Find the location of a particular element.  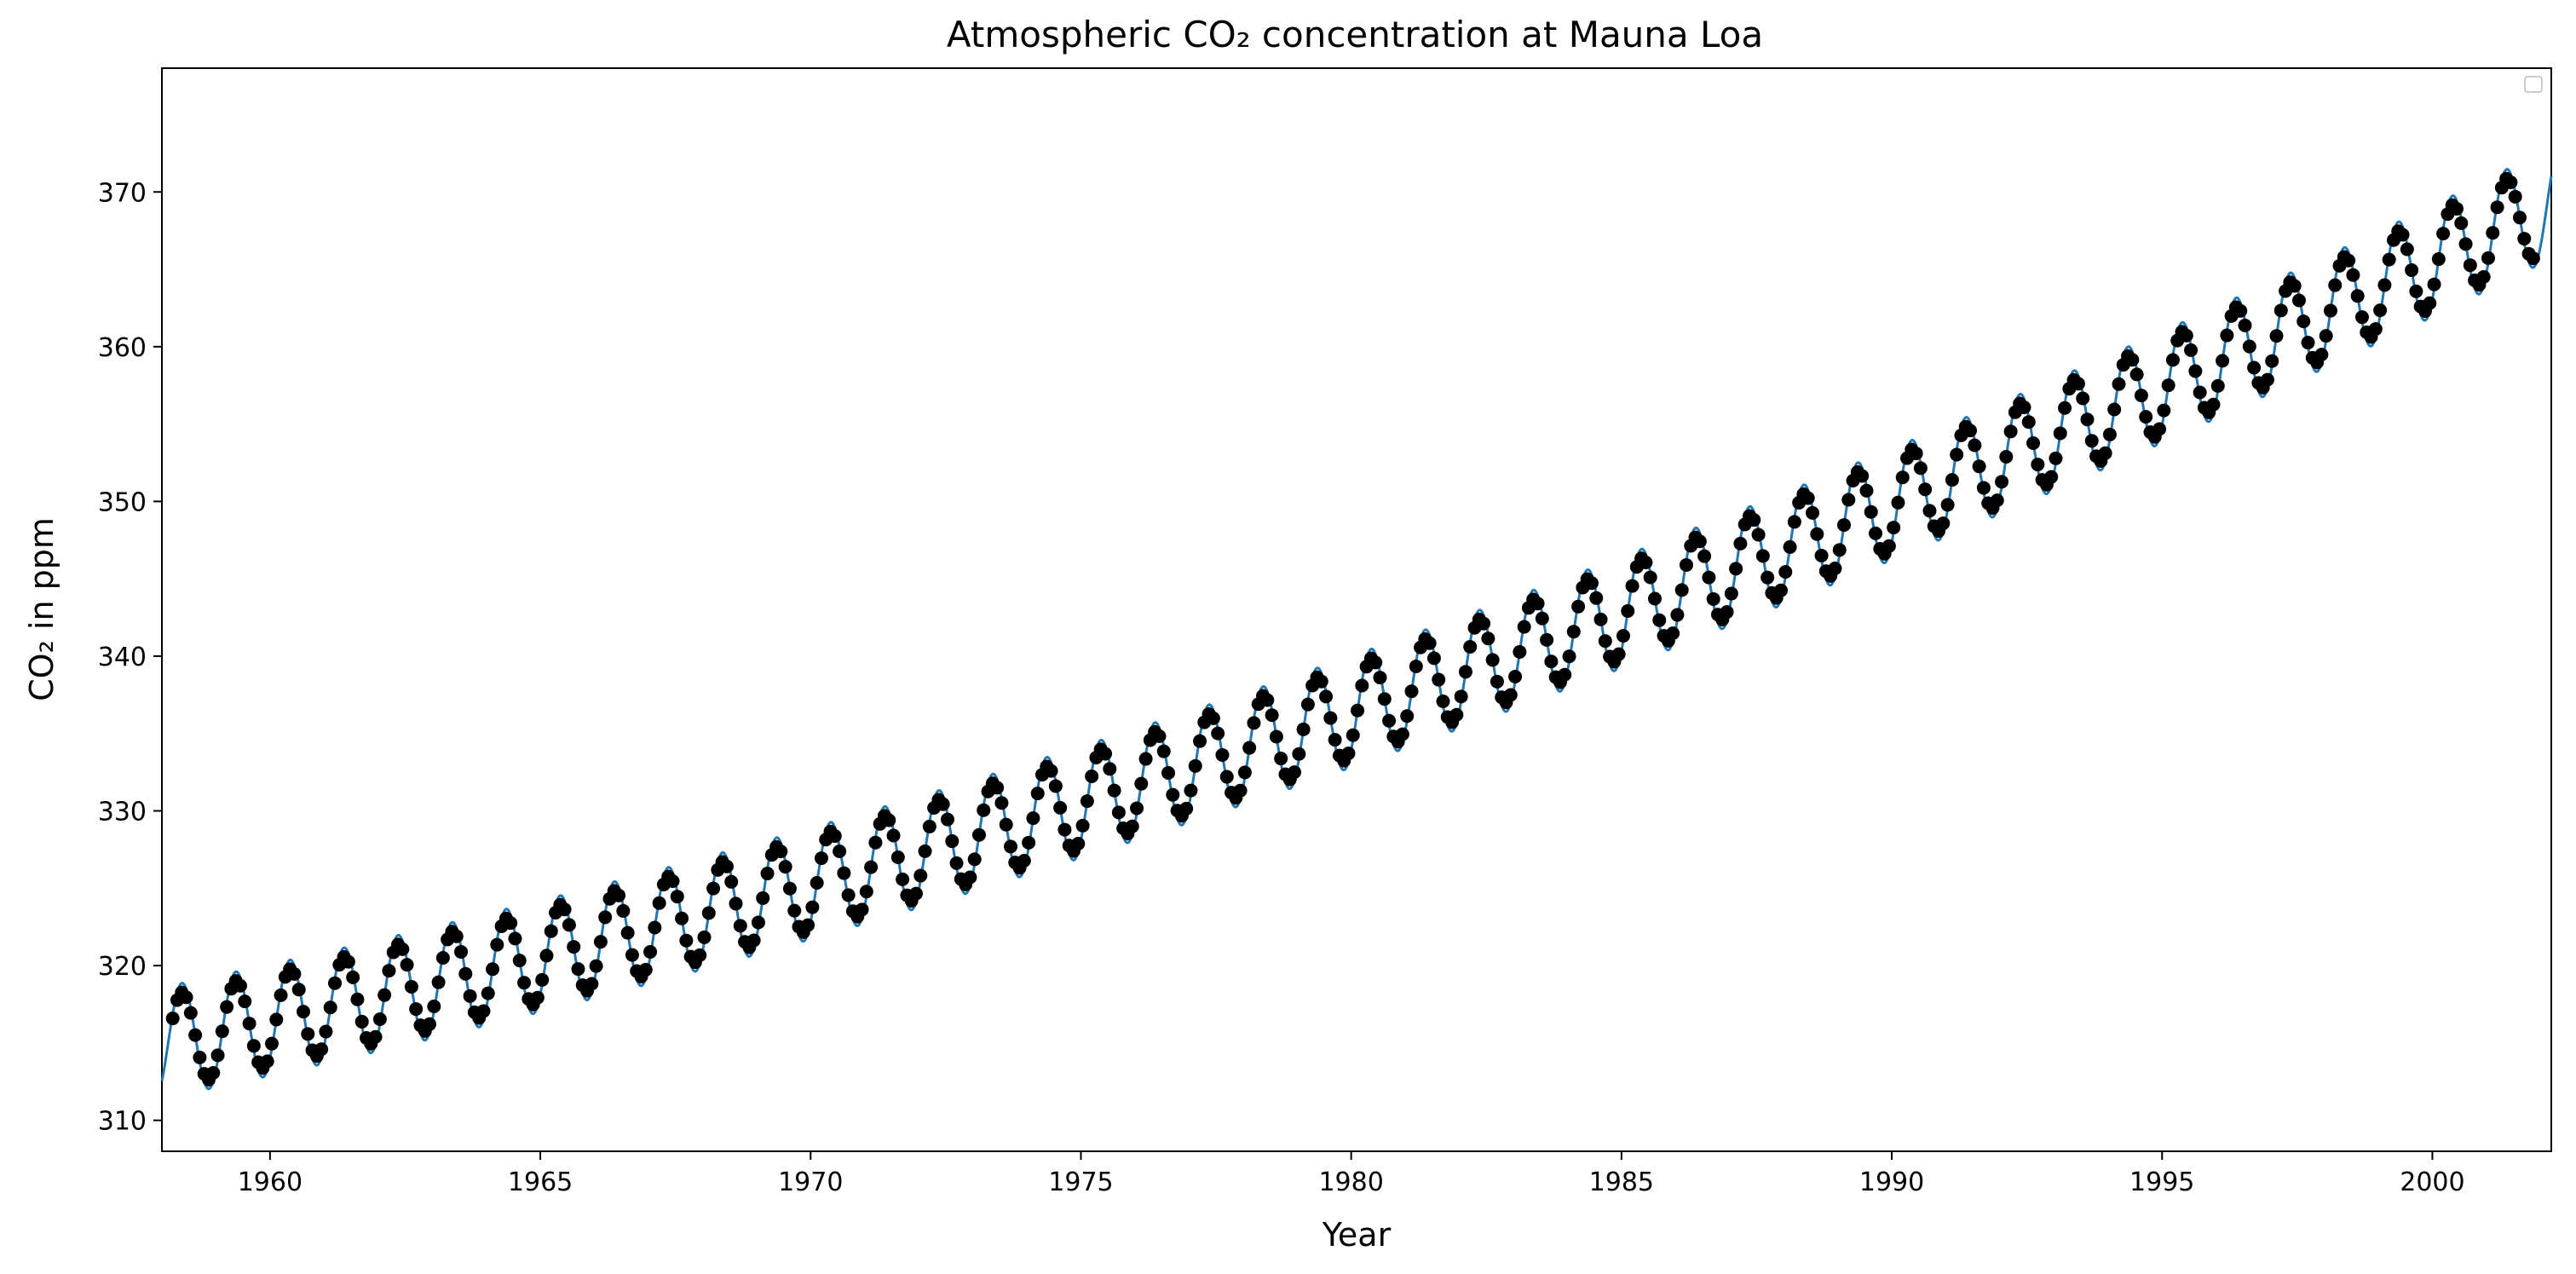

x-tick-label: 1965 is located at coordinates (540, 1182).